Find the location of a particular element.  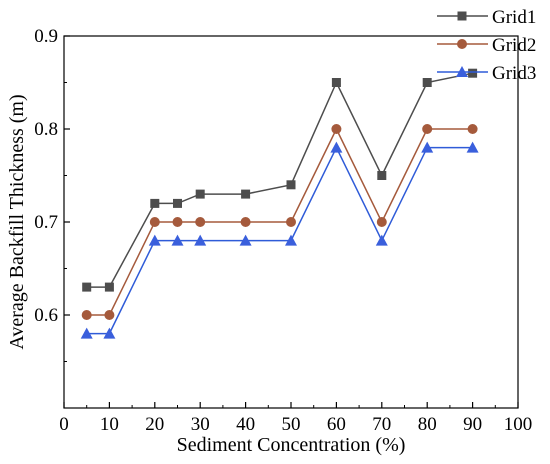

x-tick-label: 0 is located at coordinates (64, 424).